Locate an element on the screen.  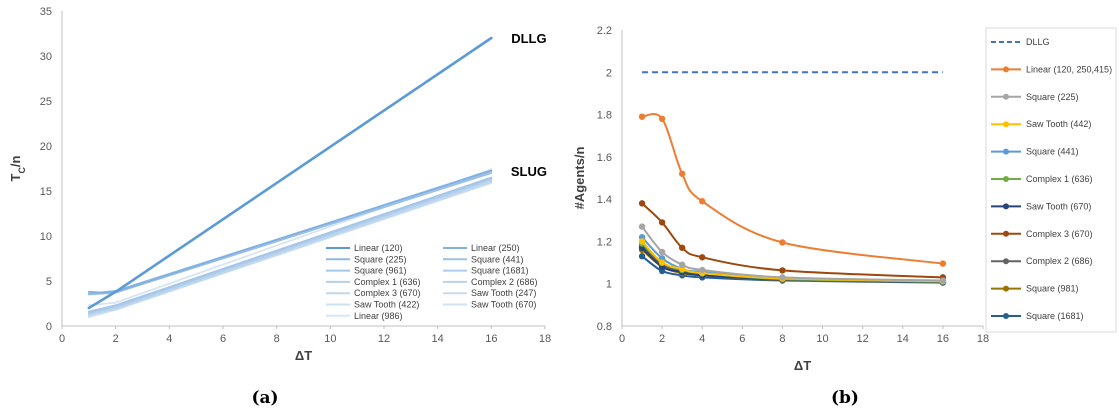
b-x-tick-label: 10 is located at coordinates (822, 339).